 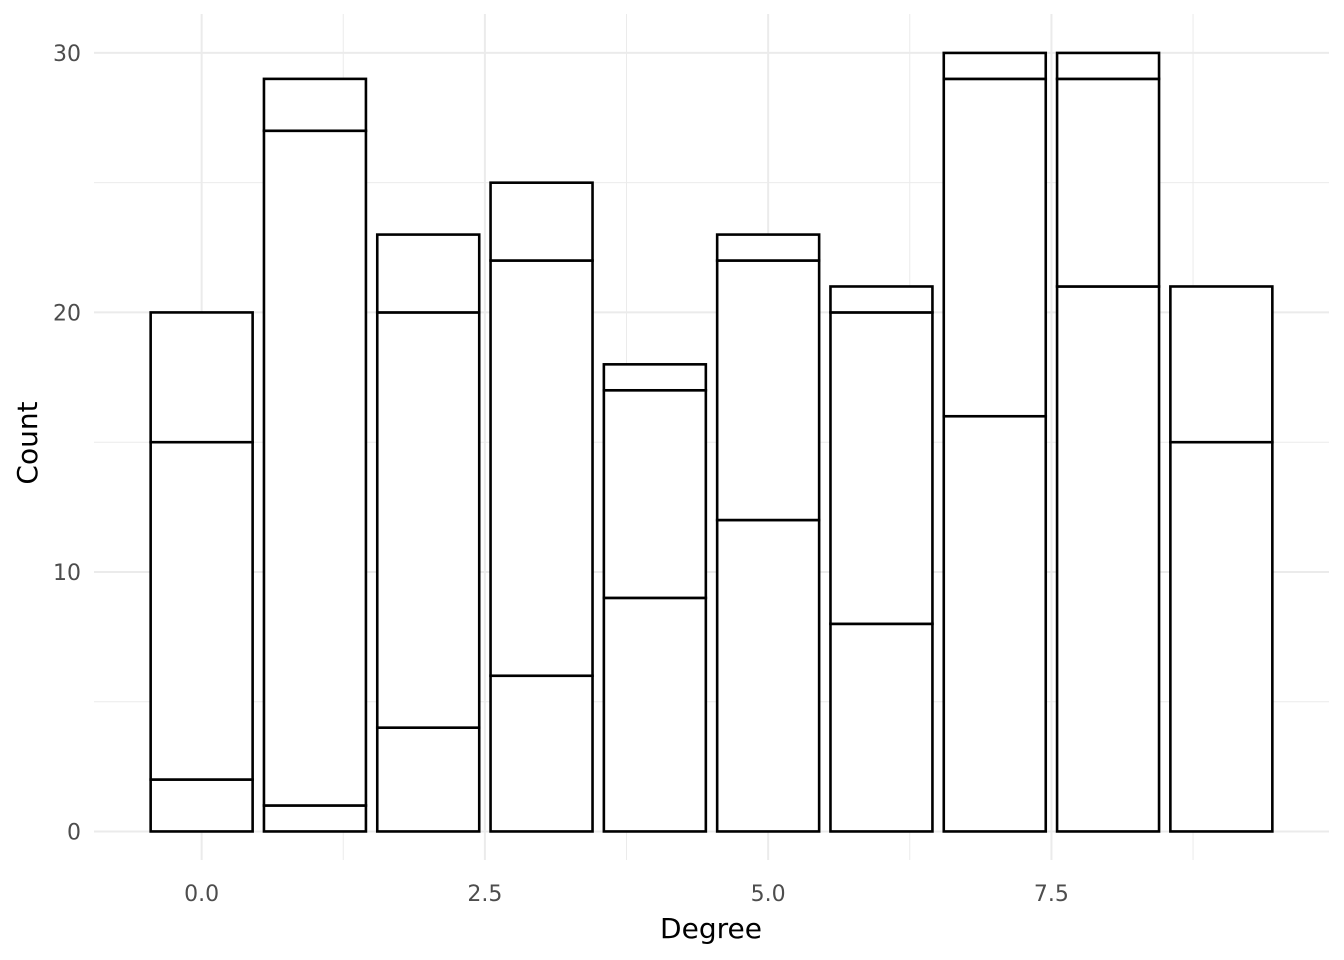 What do you see at coordinates (711, 928) in the screenshot?
I see `x-axis-title: Degree` at bounding box center [711, 928].